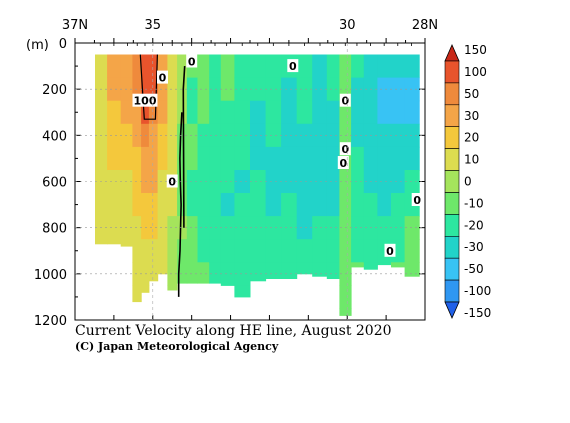  What do you see at coordinates (471, 138) in the screenshot?
I see `colorbar-label: 20` at bounding box center [471, 138].